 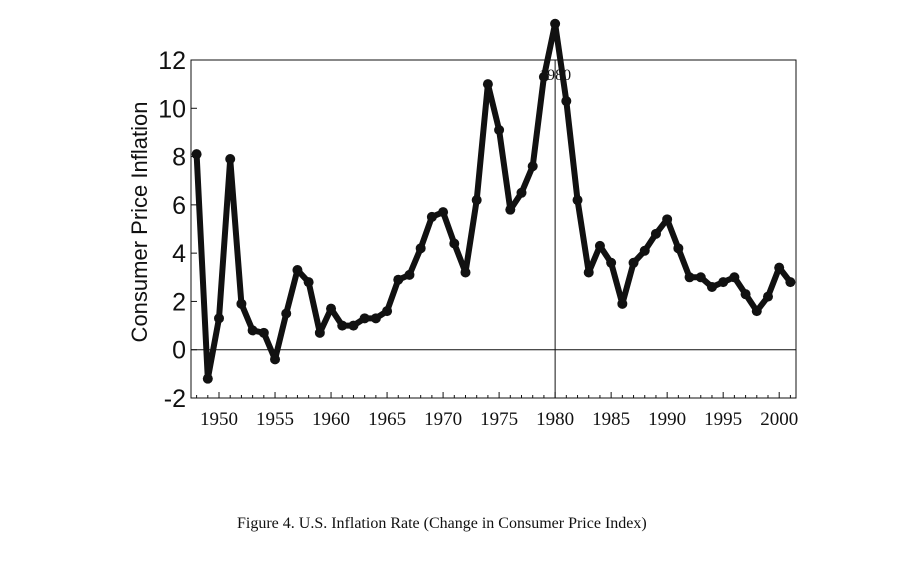 What do you see at coordinates (555, 419) in the screenshot?
I see `x-tick-label: 1980` at bounding box center [555, 419].